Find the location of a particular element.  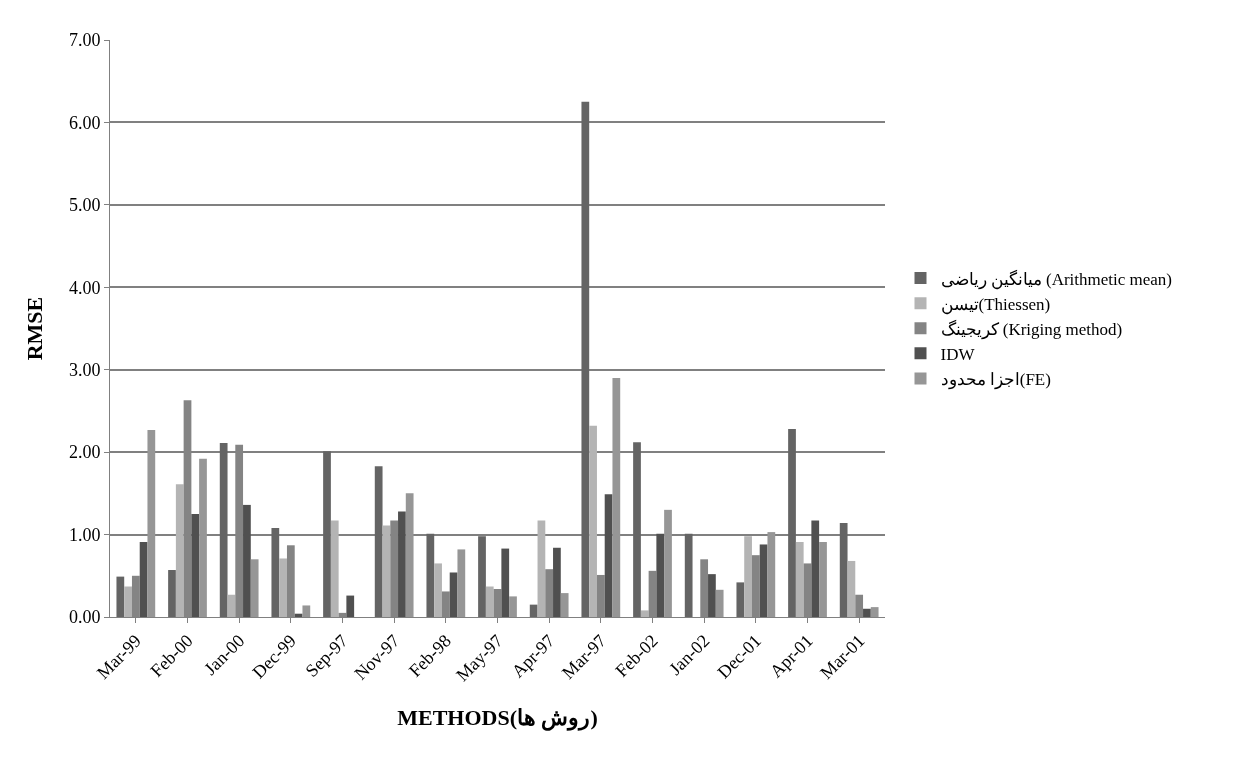

y-tick-label: 2.00 is located at coordinates (84, 452).